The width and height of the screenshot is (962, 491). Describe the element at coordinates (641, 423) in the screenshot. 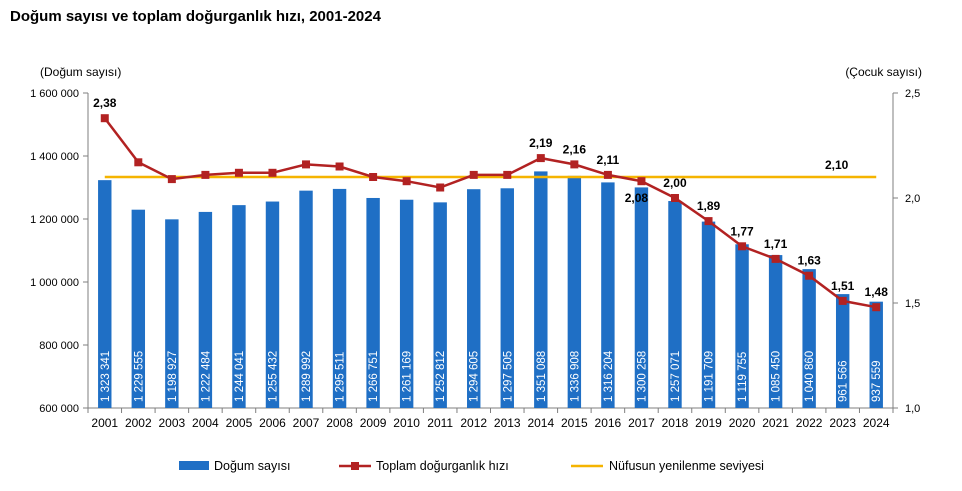

I see `x-tick-label: 2017` at that location.